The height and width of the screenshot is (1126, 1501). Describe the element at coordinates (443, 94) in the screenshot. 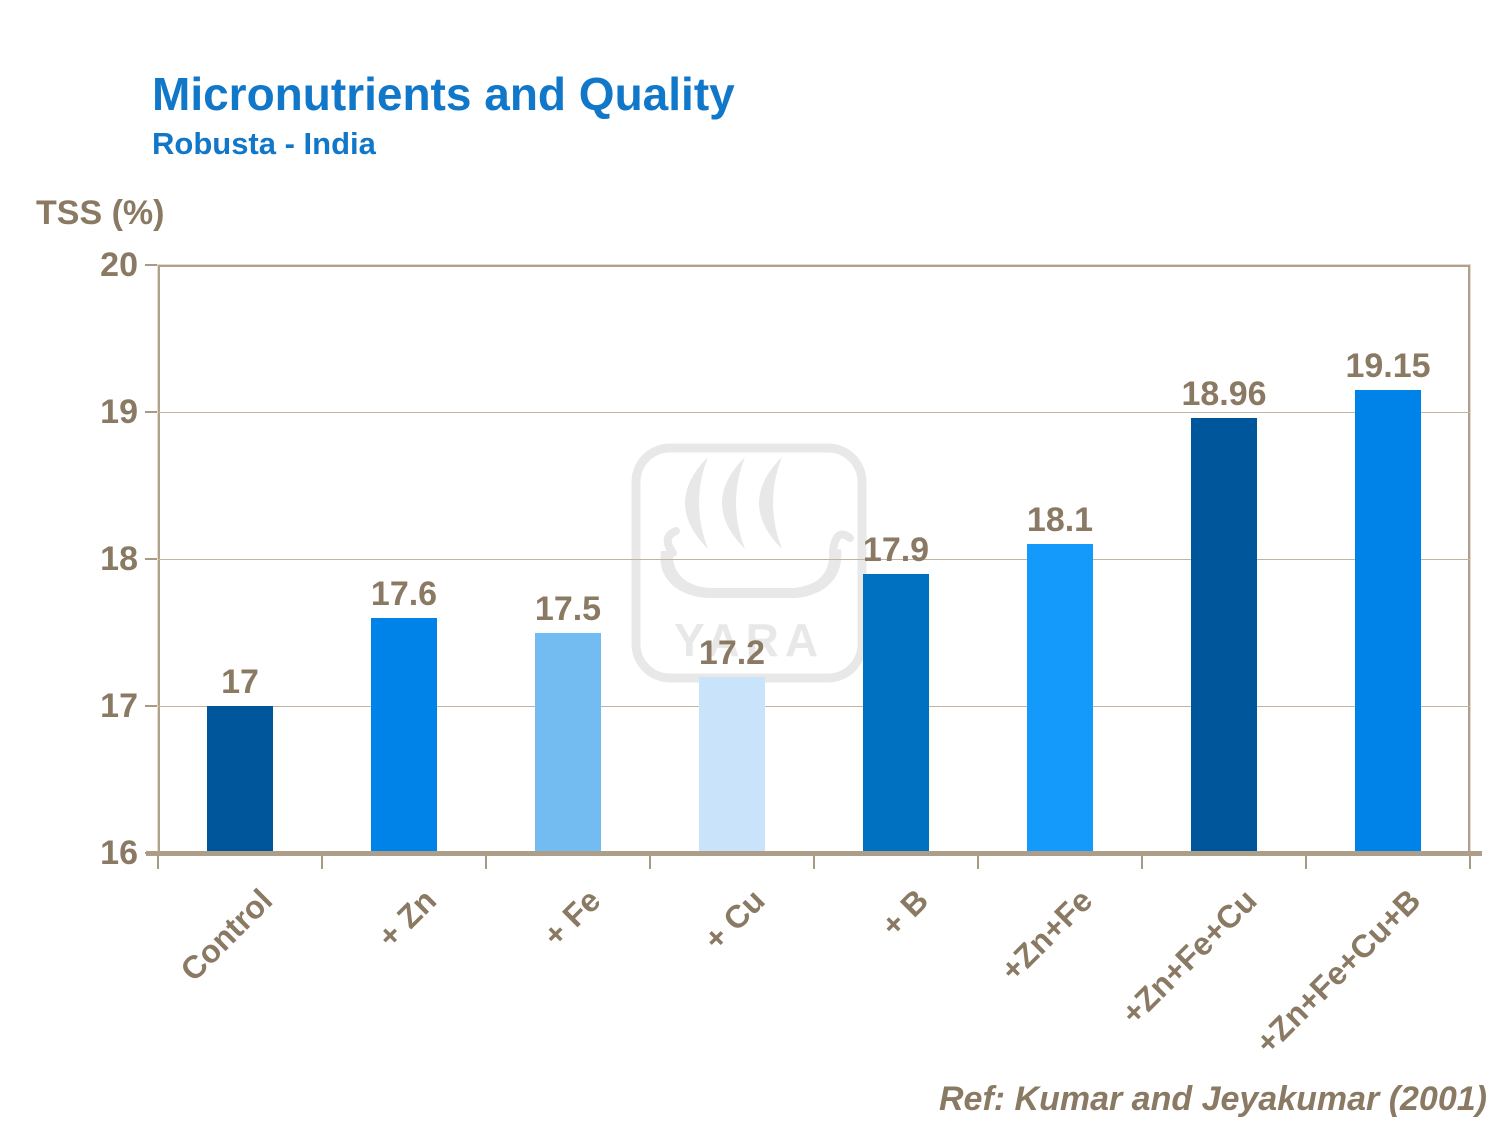

I see `chart-title: Micronutrients and Quality` at that location.